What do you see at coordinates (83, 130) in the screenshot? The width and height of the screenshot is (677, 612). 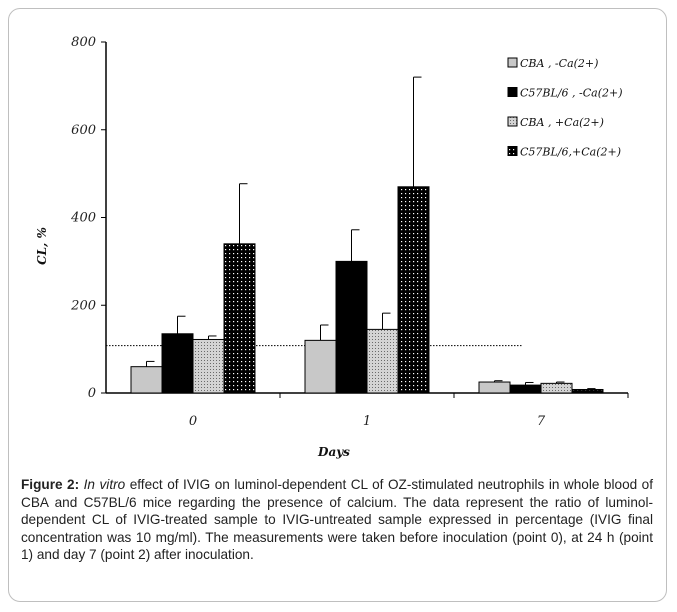 I see `y-tick-label: 600` at bounding box center [83, 130].